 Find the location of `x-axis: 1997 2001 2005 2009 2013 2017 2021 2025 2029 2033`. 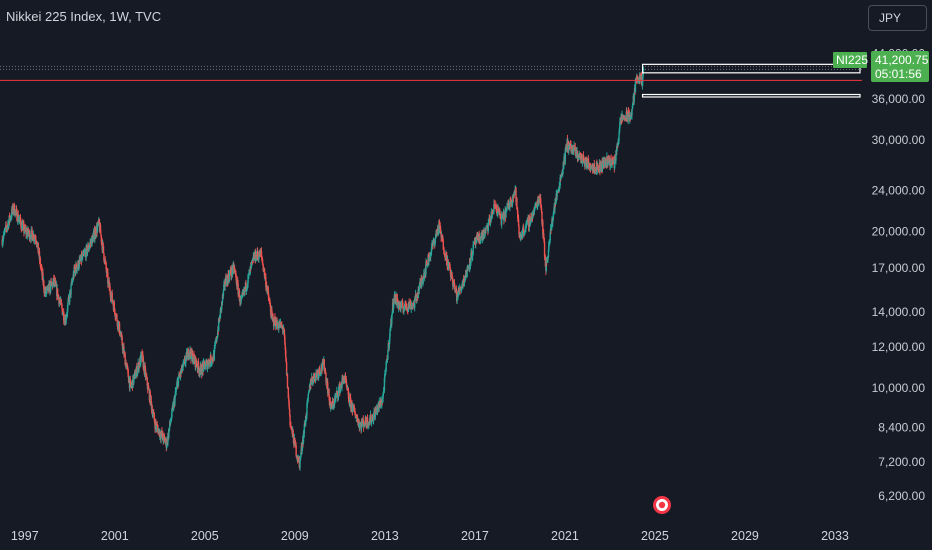

x-axis: 1997 2001 2005 2009 2013 2017 2021 2025 2029 2033 is located at coordinates (430, 536).